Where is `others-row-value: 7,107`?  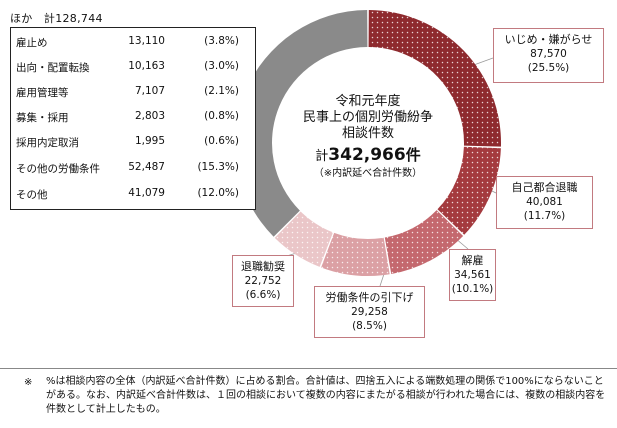
others-row-value: 7,107 is located at coordinates (149, 91).